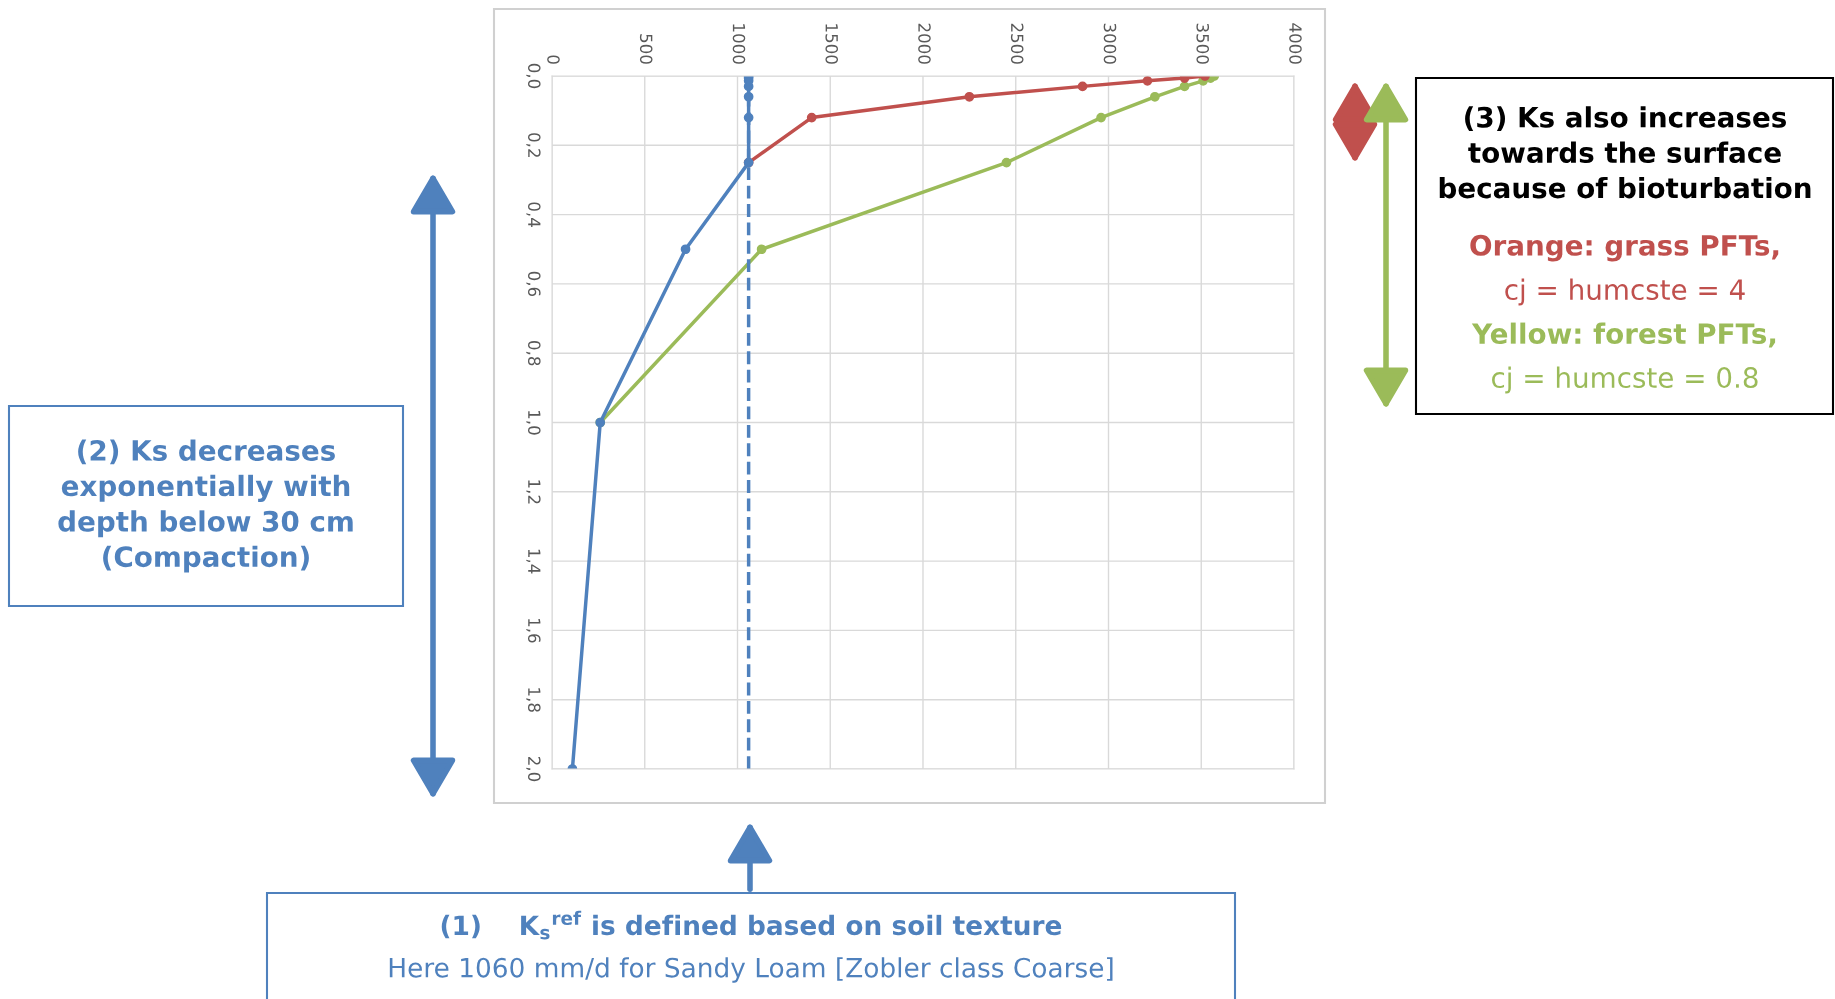 Image resolution: width=1835 pixels, height=999 pixels. I want to click on y-tick-label: 0,6, so click(533, 284).